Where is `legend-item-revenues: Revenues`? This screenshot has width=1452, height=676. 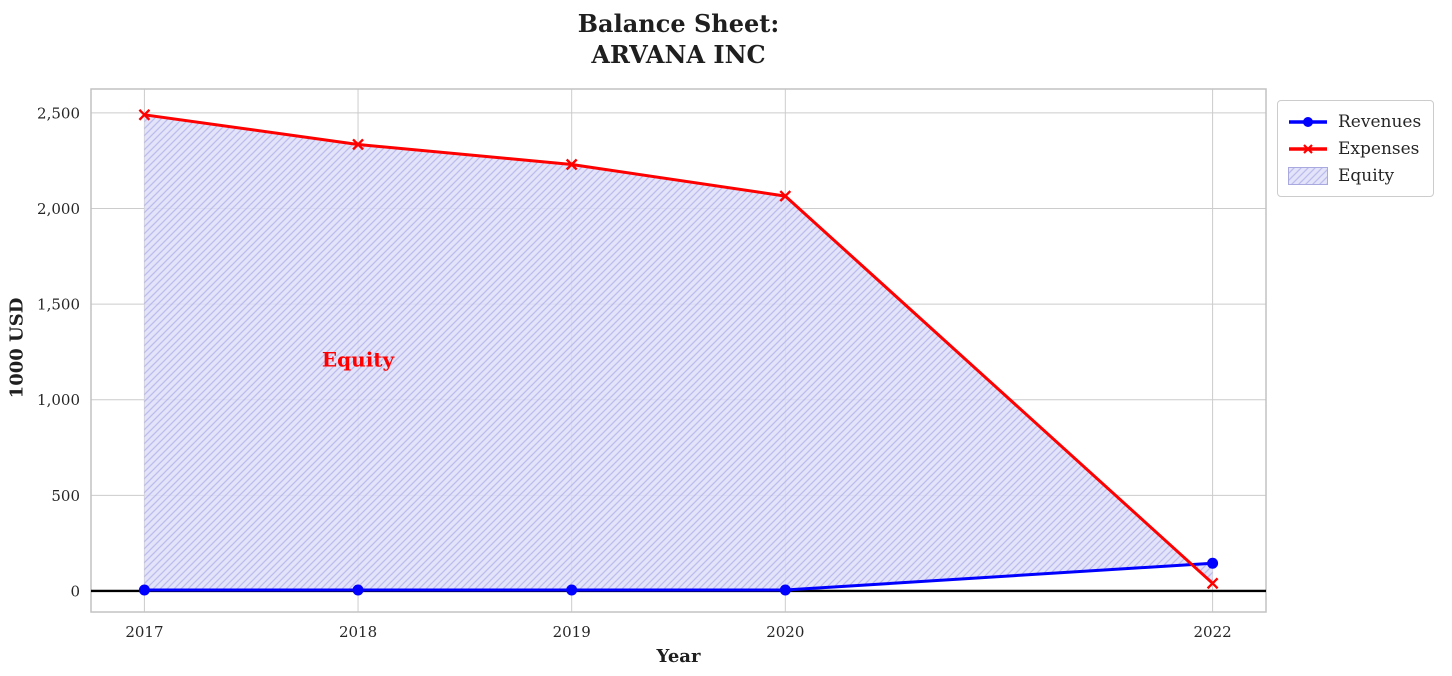
legend-item-revenues: Revenues is located at coordinates (1354, 121).